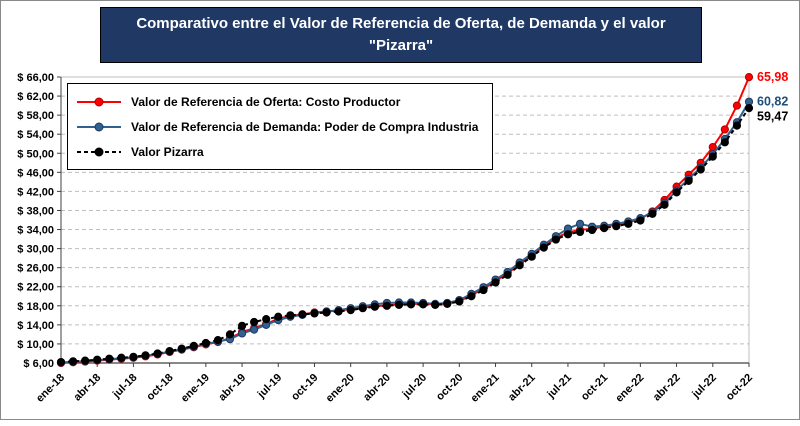 The height and width of the screenshot is (426, 800). Describe the element at coordinates (159, 387) in the screenshot. I see `x-axis-tick-label: oct-18` at that location.